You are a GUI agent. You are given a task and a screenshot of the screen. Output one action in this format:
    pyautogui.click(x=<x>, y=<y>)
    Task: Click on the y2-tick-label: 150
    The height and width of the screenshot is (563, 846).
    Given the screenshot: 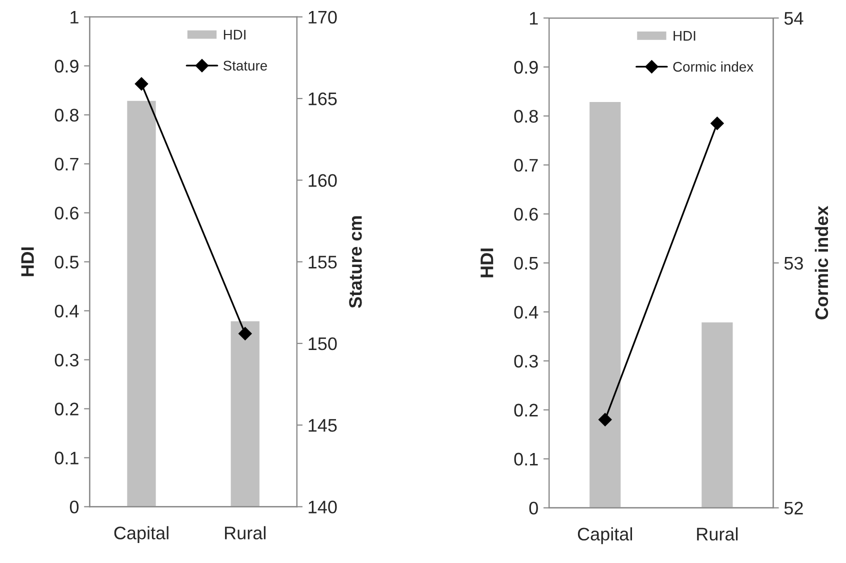 What is the action you would take?
    pyautogui.click(x=322, y=343)
    